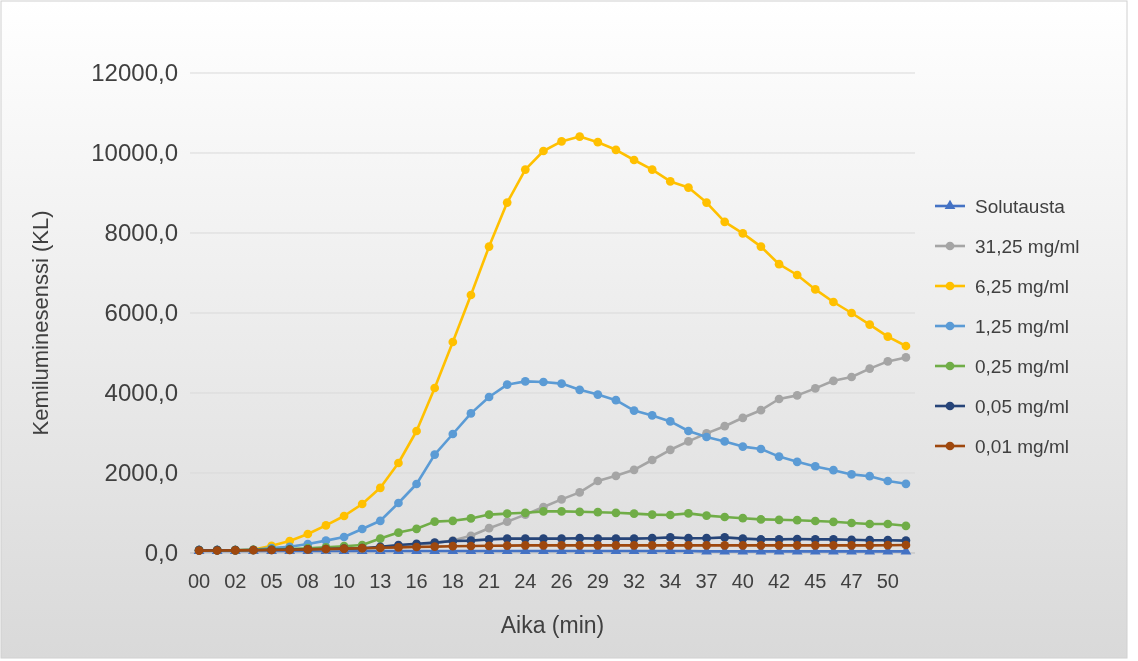 This screenshot has width=1138, height=661. What do you see at coordinates (141, 393) in the screenshot?
I see `y-tick-label: 4000,0` at bounding box center [141, 393].